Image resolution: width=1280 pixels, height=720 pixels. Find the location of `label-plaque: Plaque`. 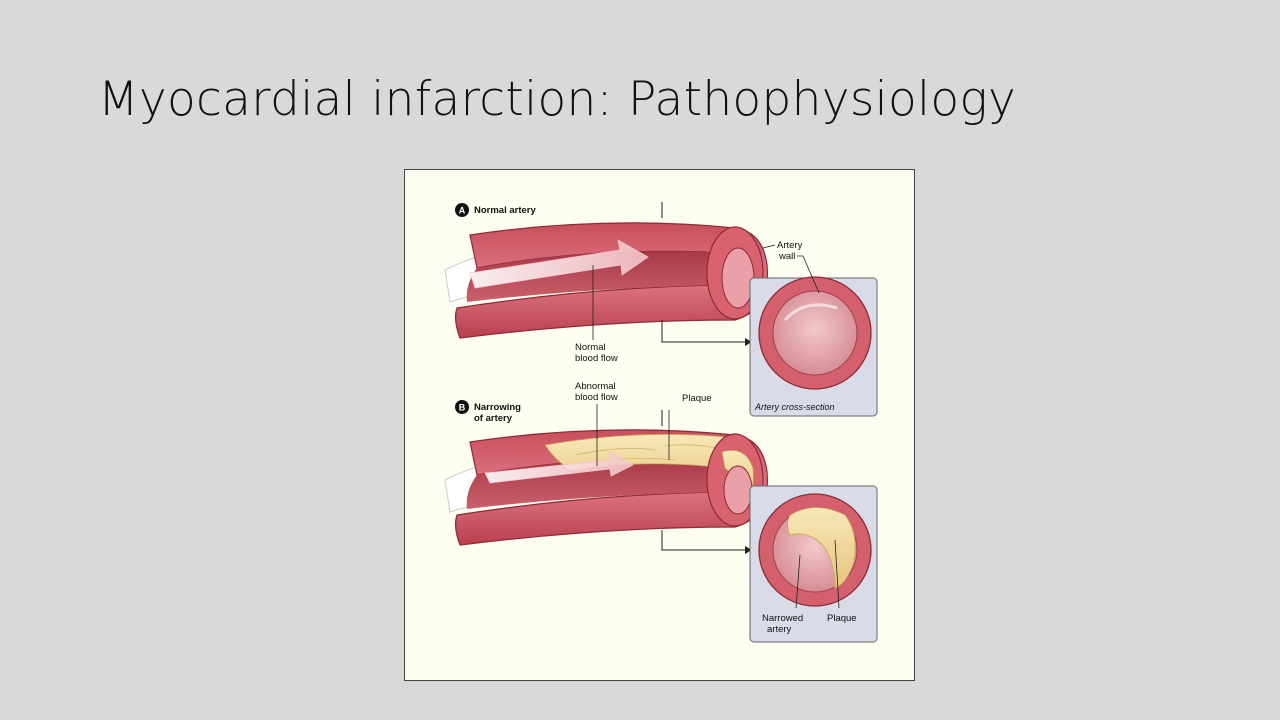

label-plaque: Plaque is located at coordinates (697, 398).